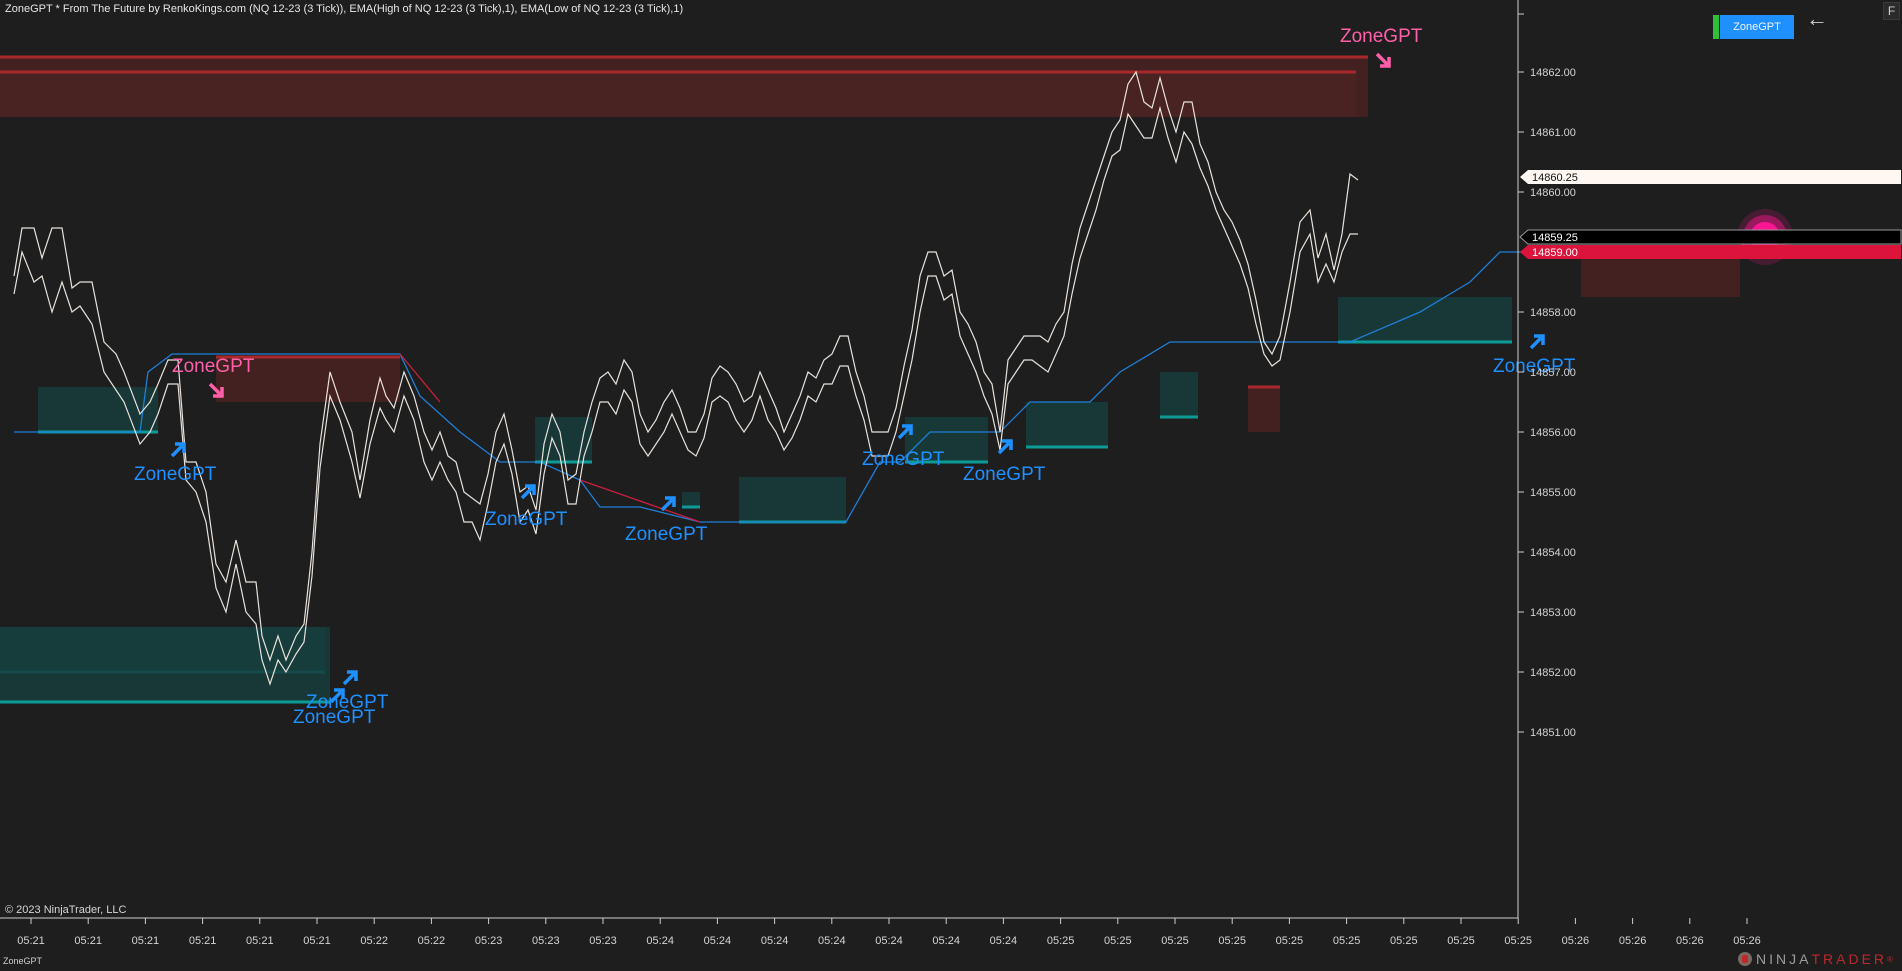 This screenshot has height=971, width=1902. I want to click on sell-signal: ZoneGPT, so click(1381, 47).